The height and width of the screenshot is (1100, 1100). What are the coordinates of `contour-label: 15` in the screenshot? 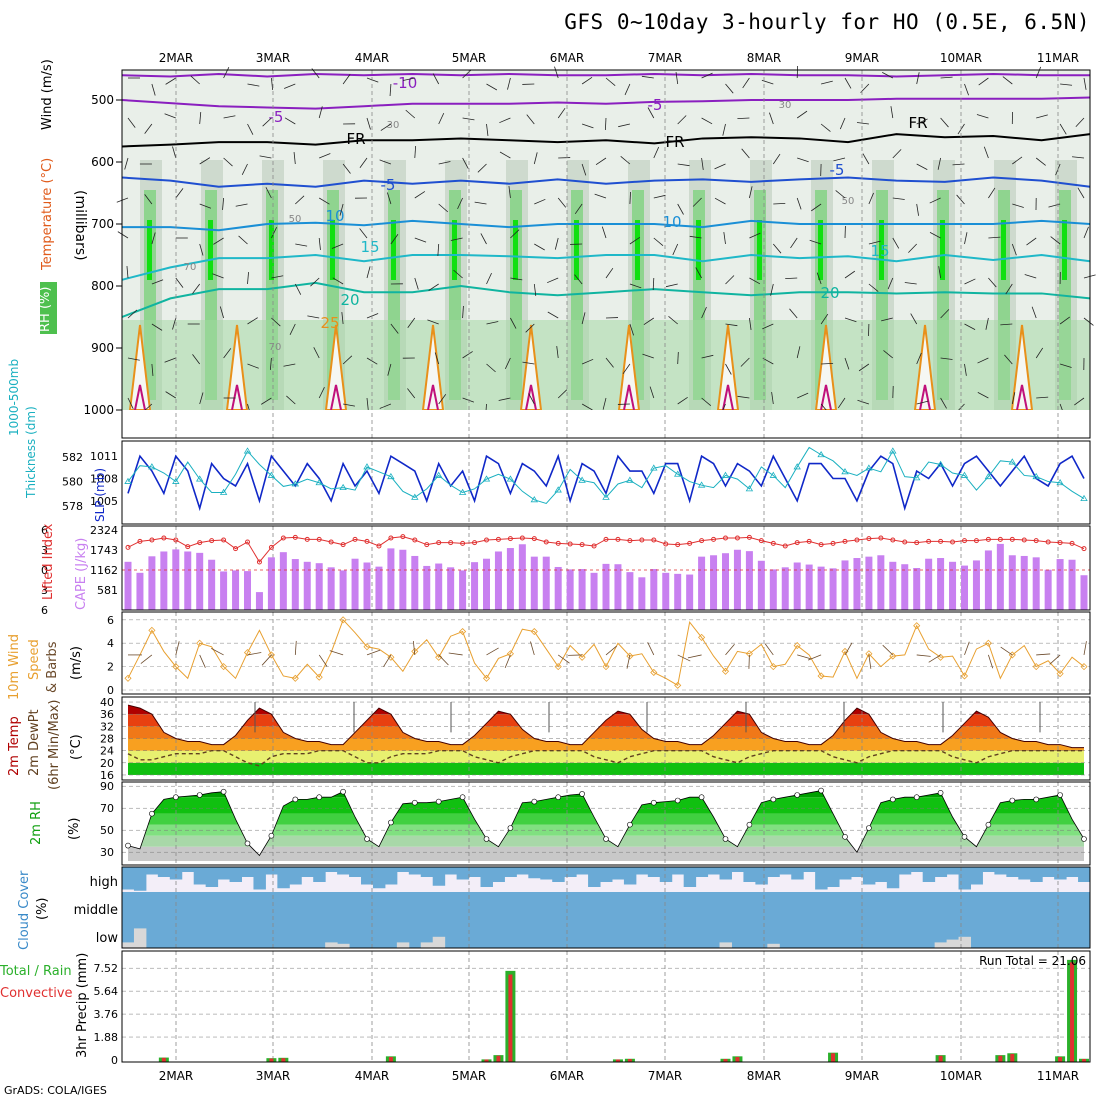 It's located at (879, 251).